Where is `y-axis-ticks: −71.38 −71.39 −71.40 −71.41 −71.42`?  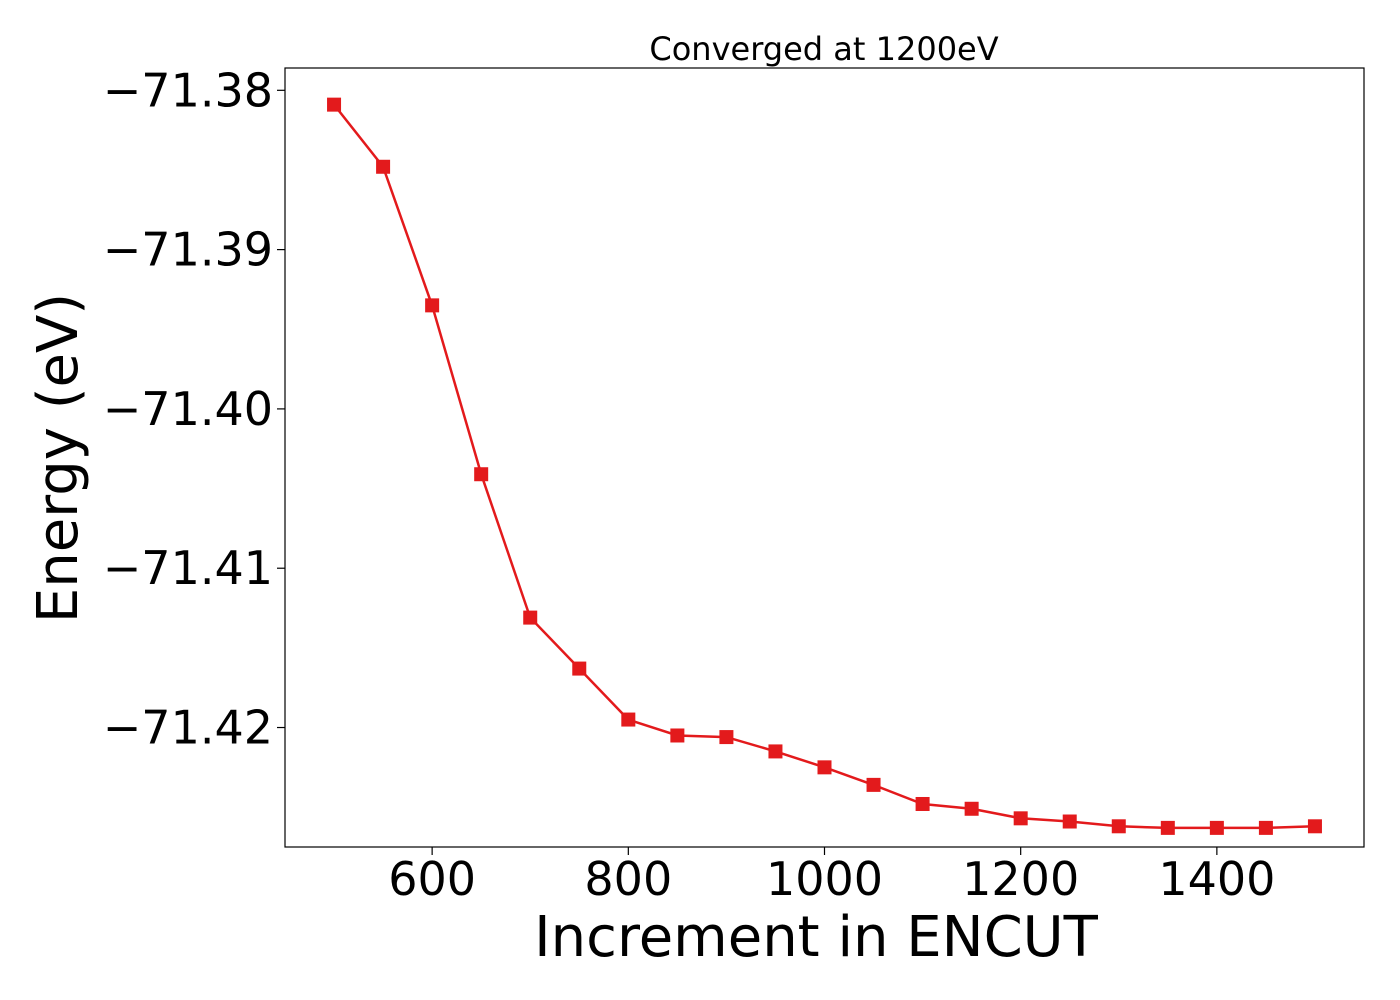 y-axis-ticks: −71.38 −71.39 −71.40 −71.41 −71.42 is located at coordinates (194, 409).